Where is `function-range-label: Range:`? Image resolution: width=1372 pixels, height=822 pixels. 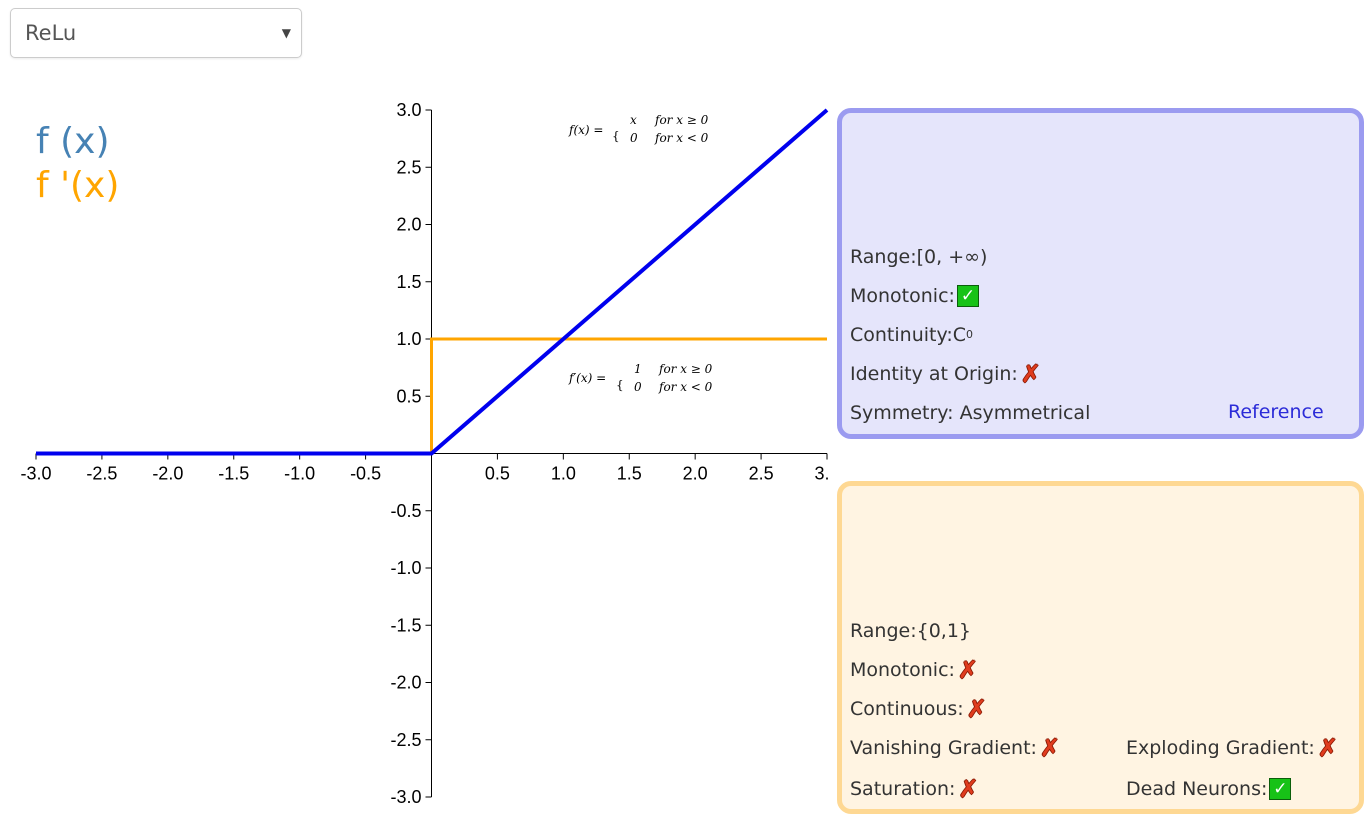
function-range-label: Range: is located at coordinates (883, 257).